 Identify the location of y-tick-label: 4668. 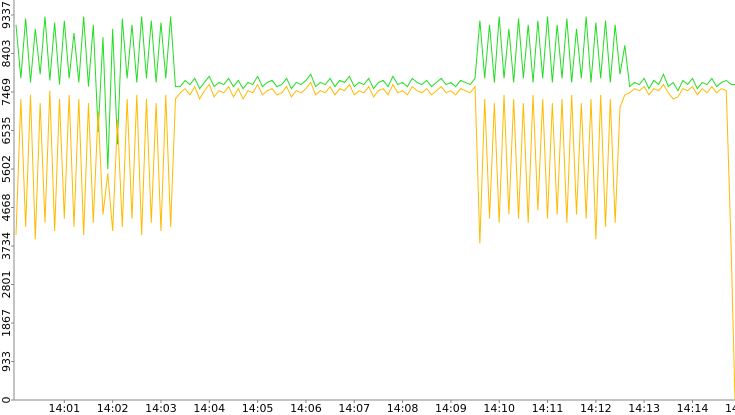
(6, 208).